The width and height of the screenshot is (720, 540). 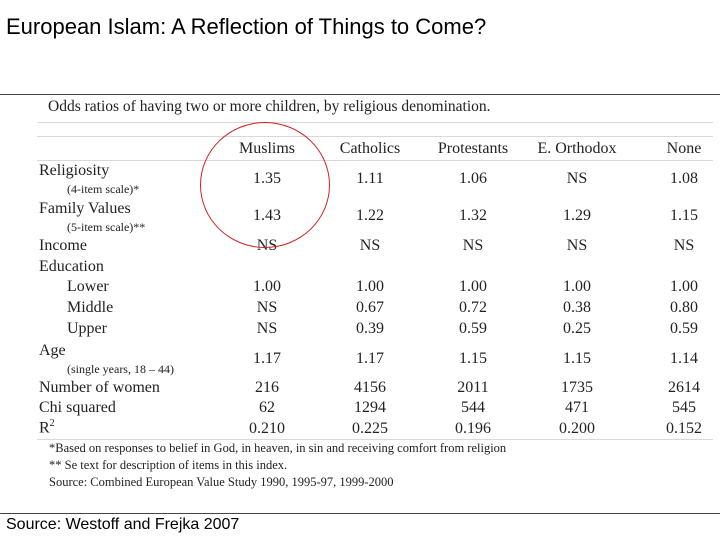 I want to click on table-cell: 0.25, so click(x=577, y=328).